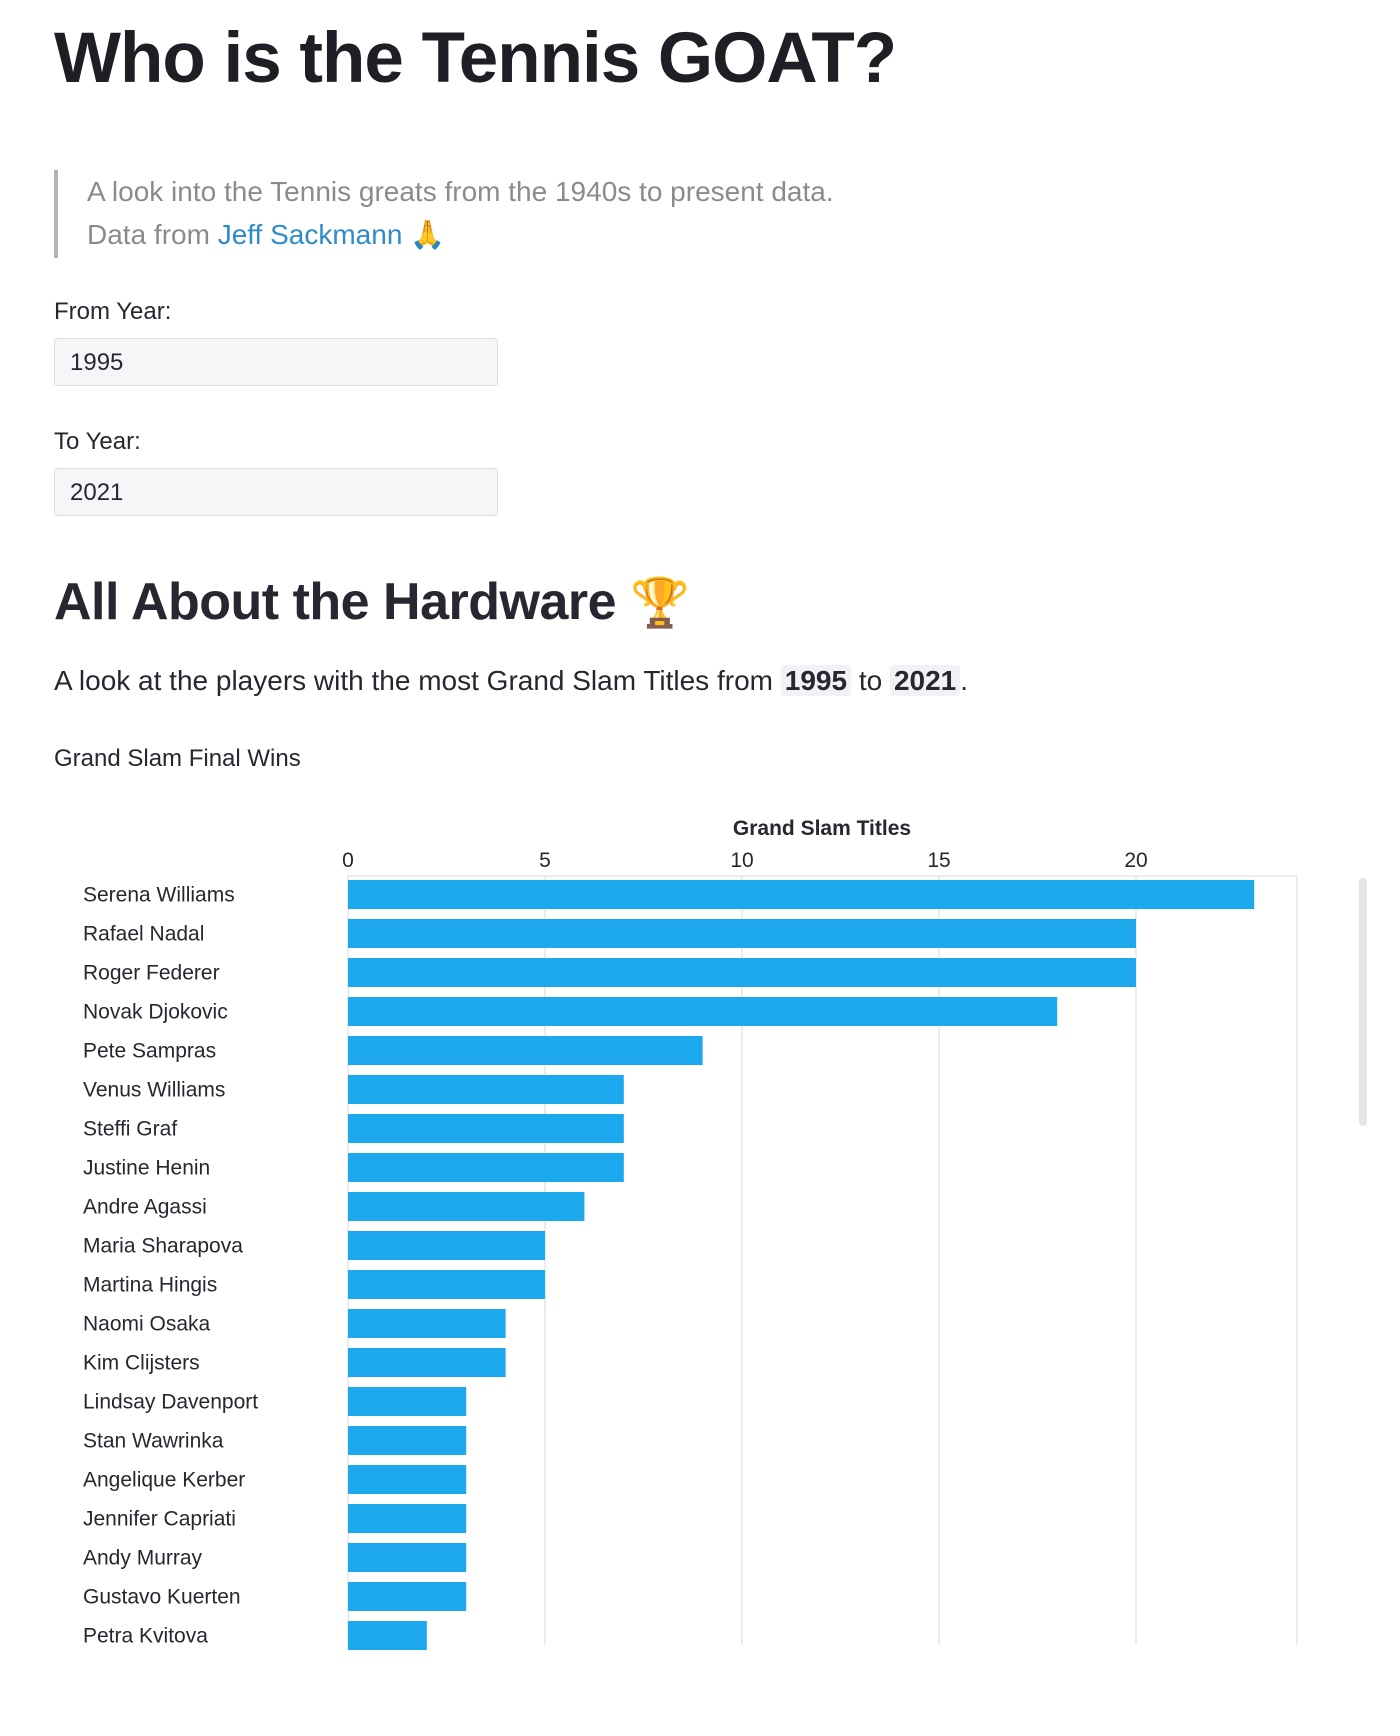  I want to click on section-title: All About the Hardware 🏆, so click(372, 602).